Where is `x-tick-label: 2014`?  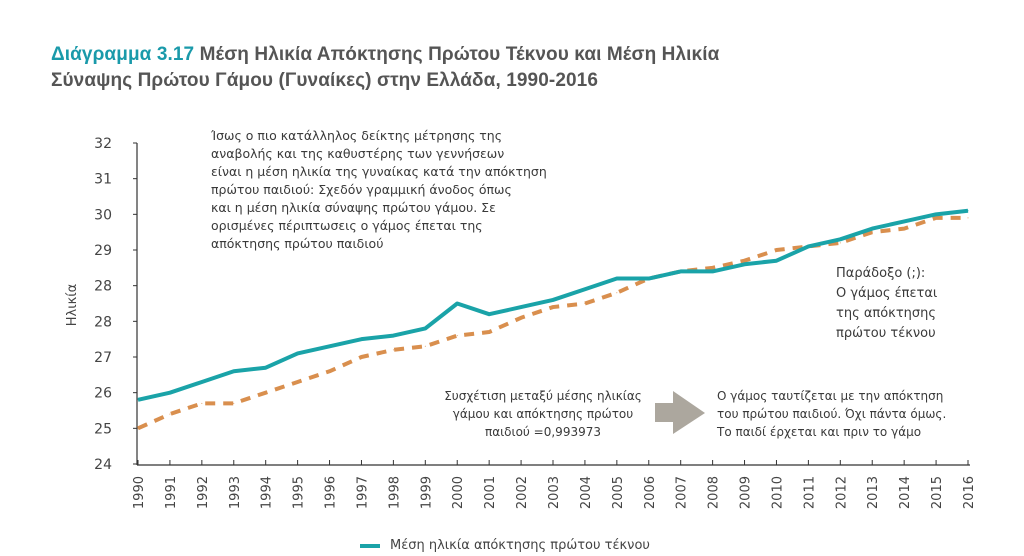 x-tick-label: 2014 is located at coordinates (905, 492).